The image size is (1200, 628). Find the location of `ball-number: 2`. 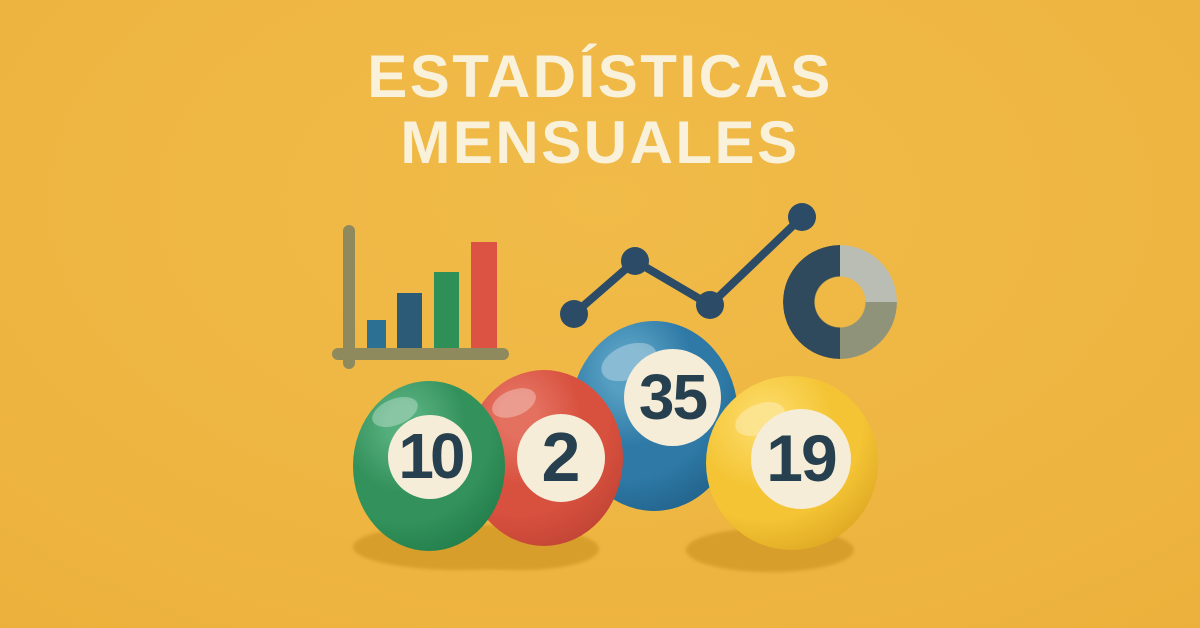

ball-number: 2 is located at coordinates (561, 457).